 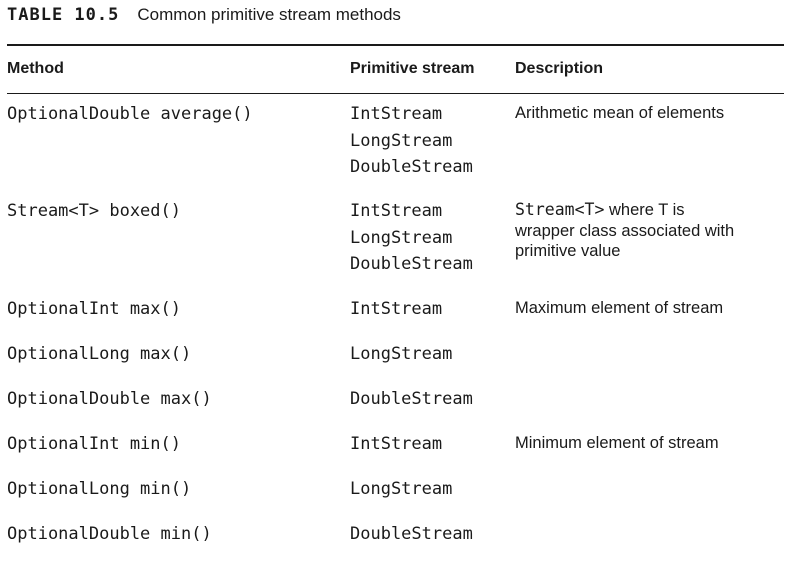 What do you see at coordinates (395, 93) in the screenshot?
I see `header-rule` at bounding box center [395, 93].